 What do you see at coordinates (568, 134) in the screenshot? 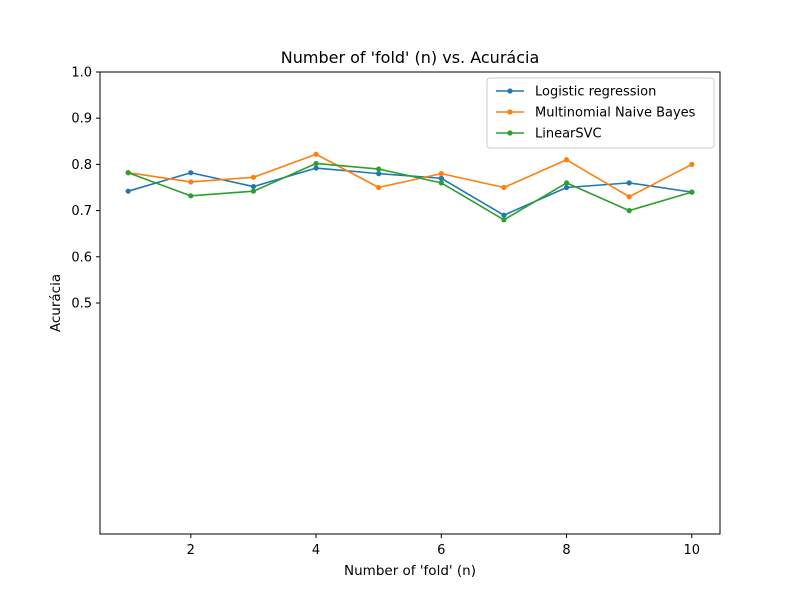
I see `legend-label: LinearSVC` at bounding box center [568, 134].